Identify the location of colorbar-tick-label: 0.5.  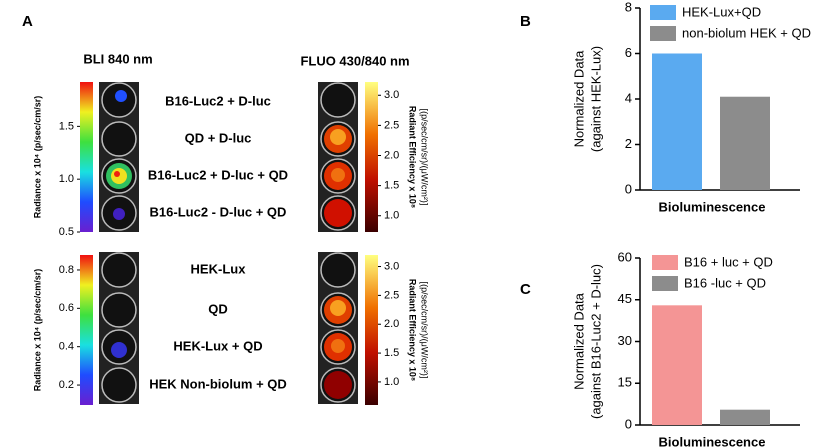
(66, 232).